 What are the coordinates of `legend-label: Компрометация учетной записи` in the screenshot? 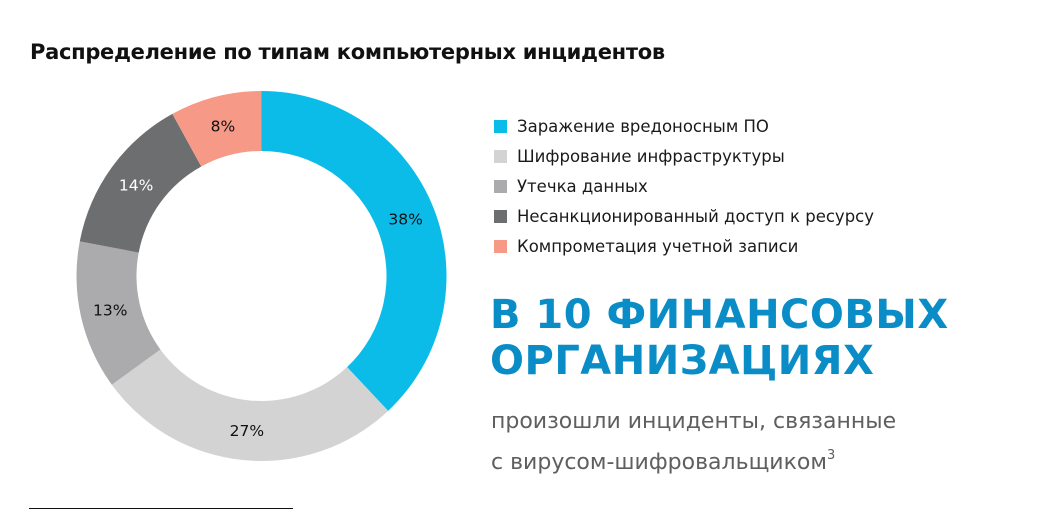 It's located at (658, 246).